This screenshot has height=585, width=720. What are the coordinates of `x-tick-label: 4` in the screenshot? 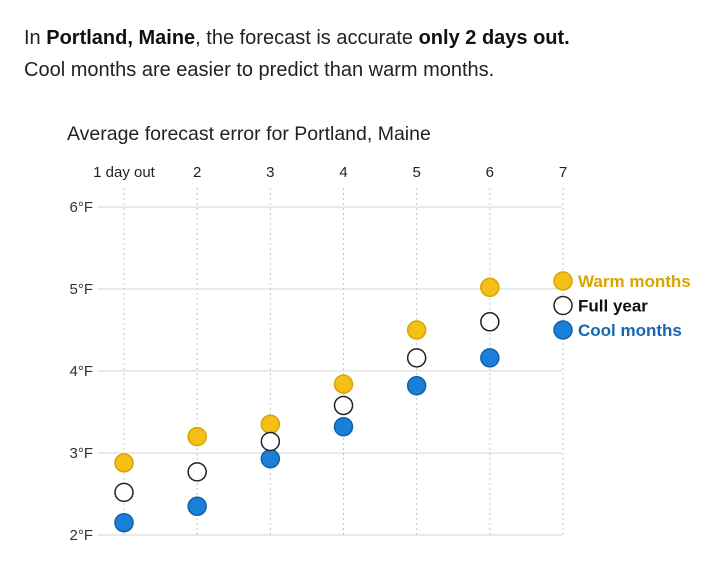 It's located at (343, 172).